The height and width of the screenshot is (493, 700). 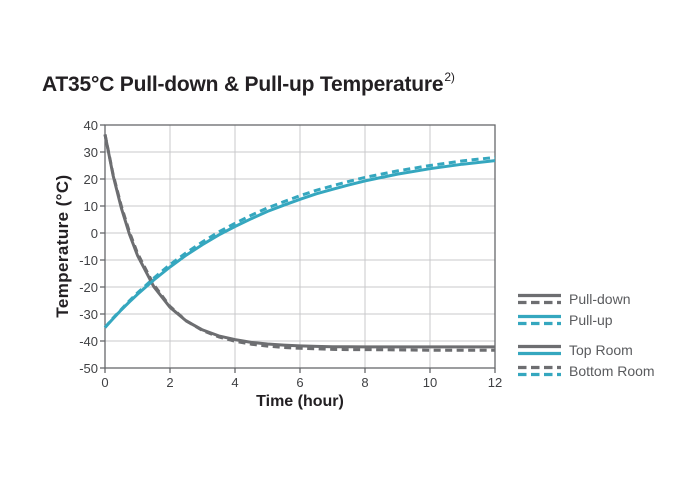 I want to click on title-footnote-marker: 2), so click(x=449, y=77).